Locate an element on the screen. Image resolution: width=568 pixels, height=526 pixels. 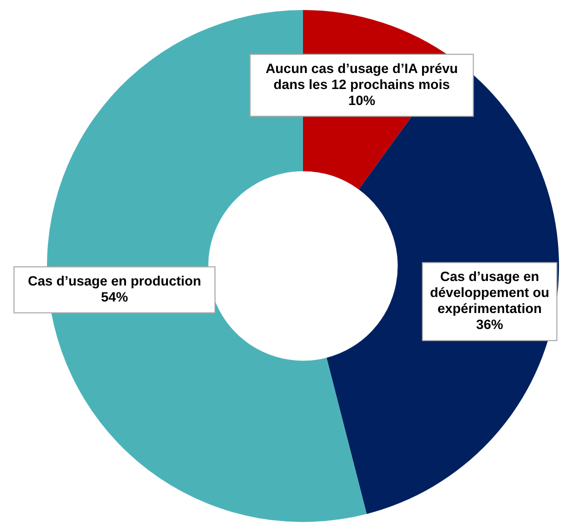
slice-label: Aucun cas d’usage d’IA prévu dans les 12 prochains mois is located at coordinates (362, 76).